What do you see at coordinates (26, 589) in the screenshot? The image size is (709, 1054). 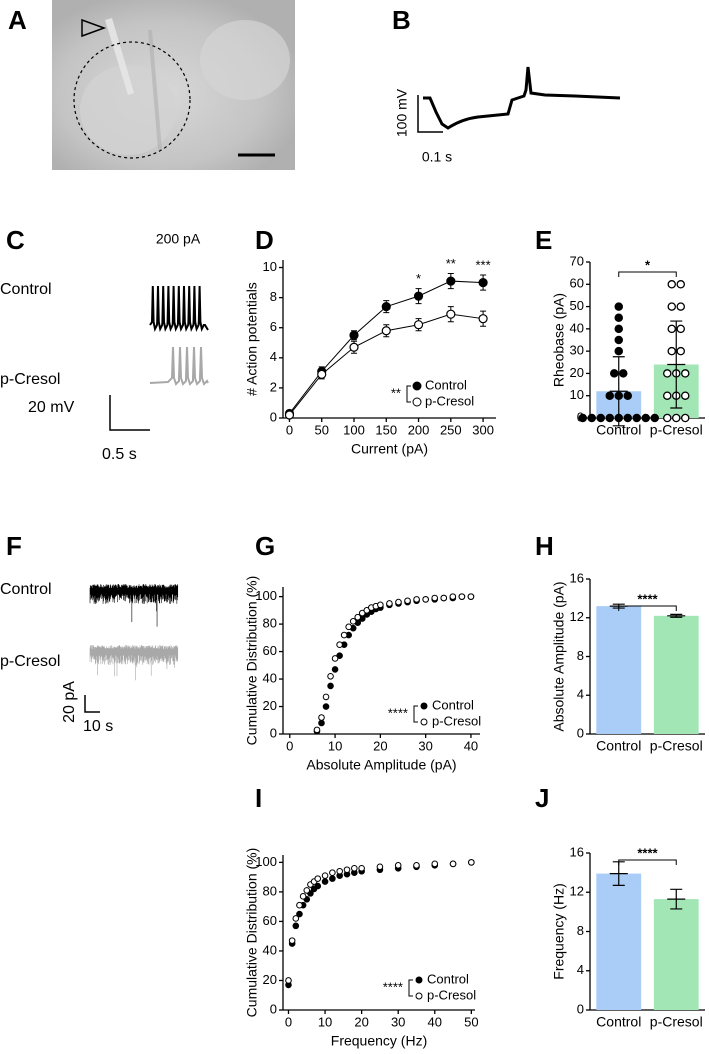 I see `trace-label: Control` at bounding box center [26, 589].